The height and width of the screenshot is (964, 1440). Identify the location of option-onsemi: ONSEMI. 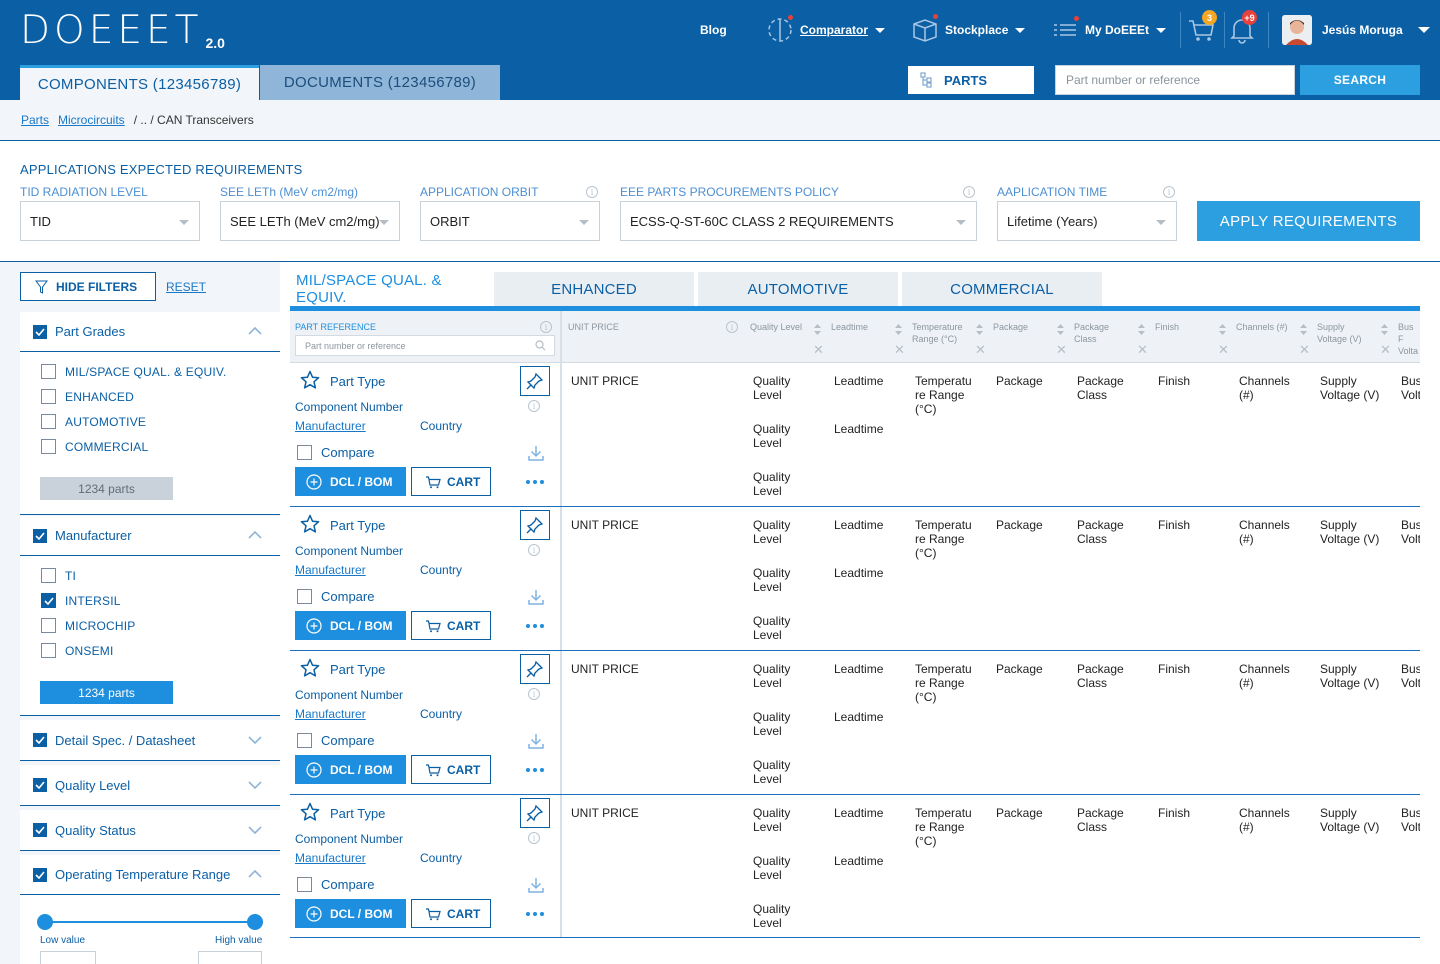
(77, 650).